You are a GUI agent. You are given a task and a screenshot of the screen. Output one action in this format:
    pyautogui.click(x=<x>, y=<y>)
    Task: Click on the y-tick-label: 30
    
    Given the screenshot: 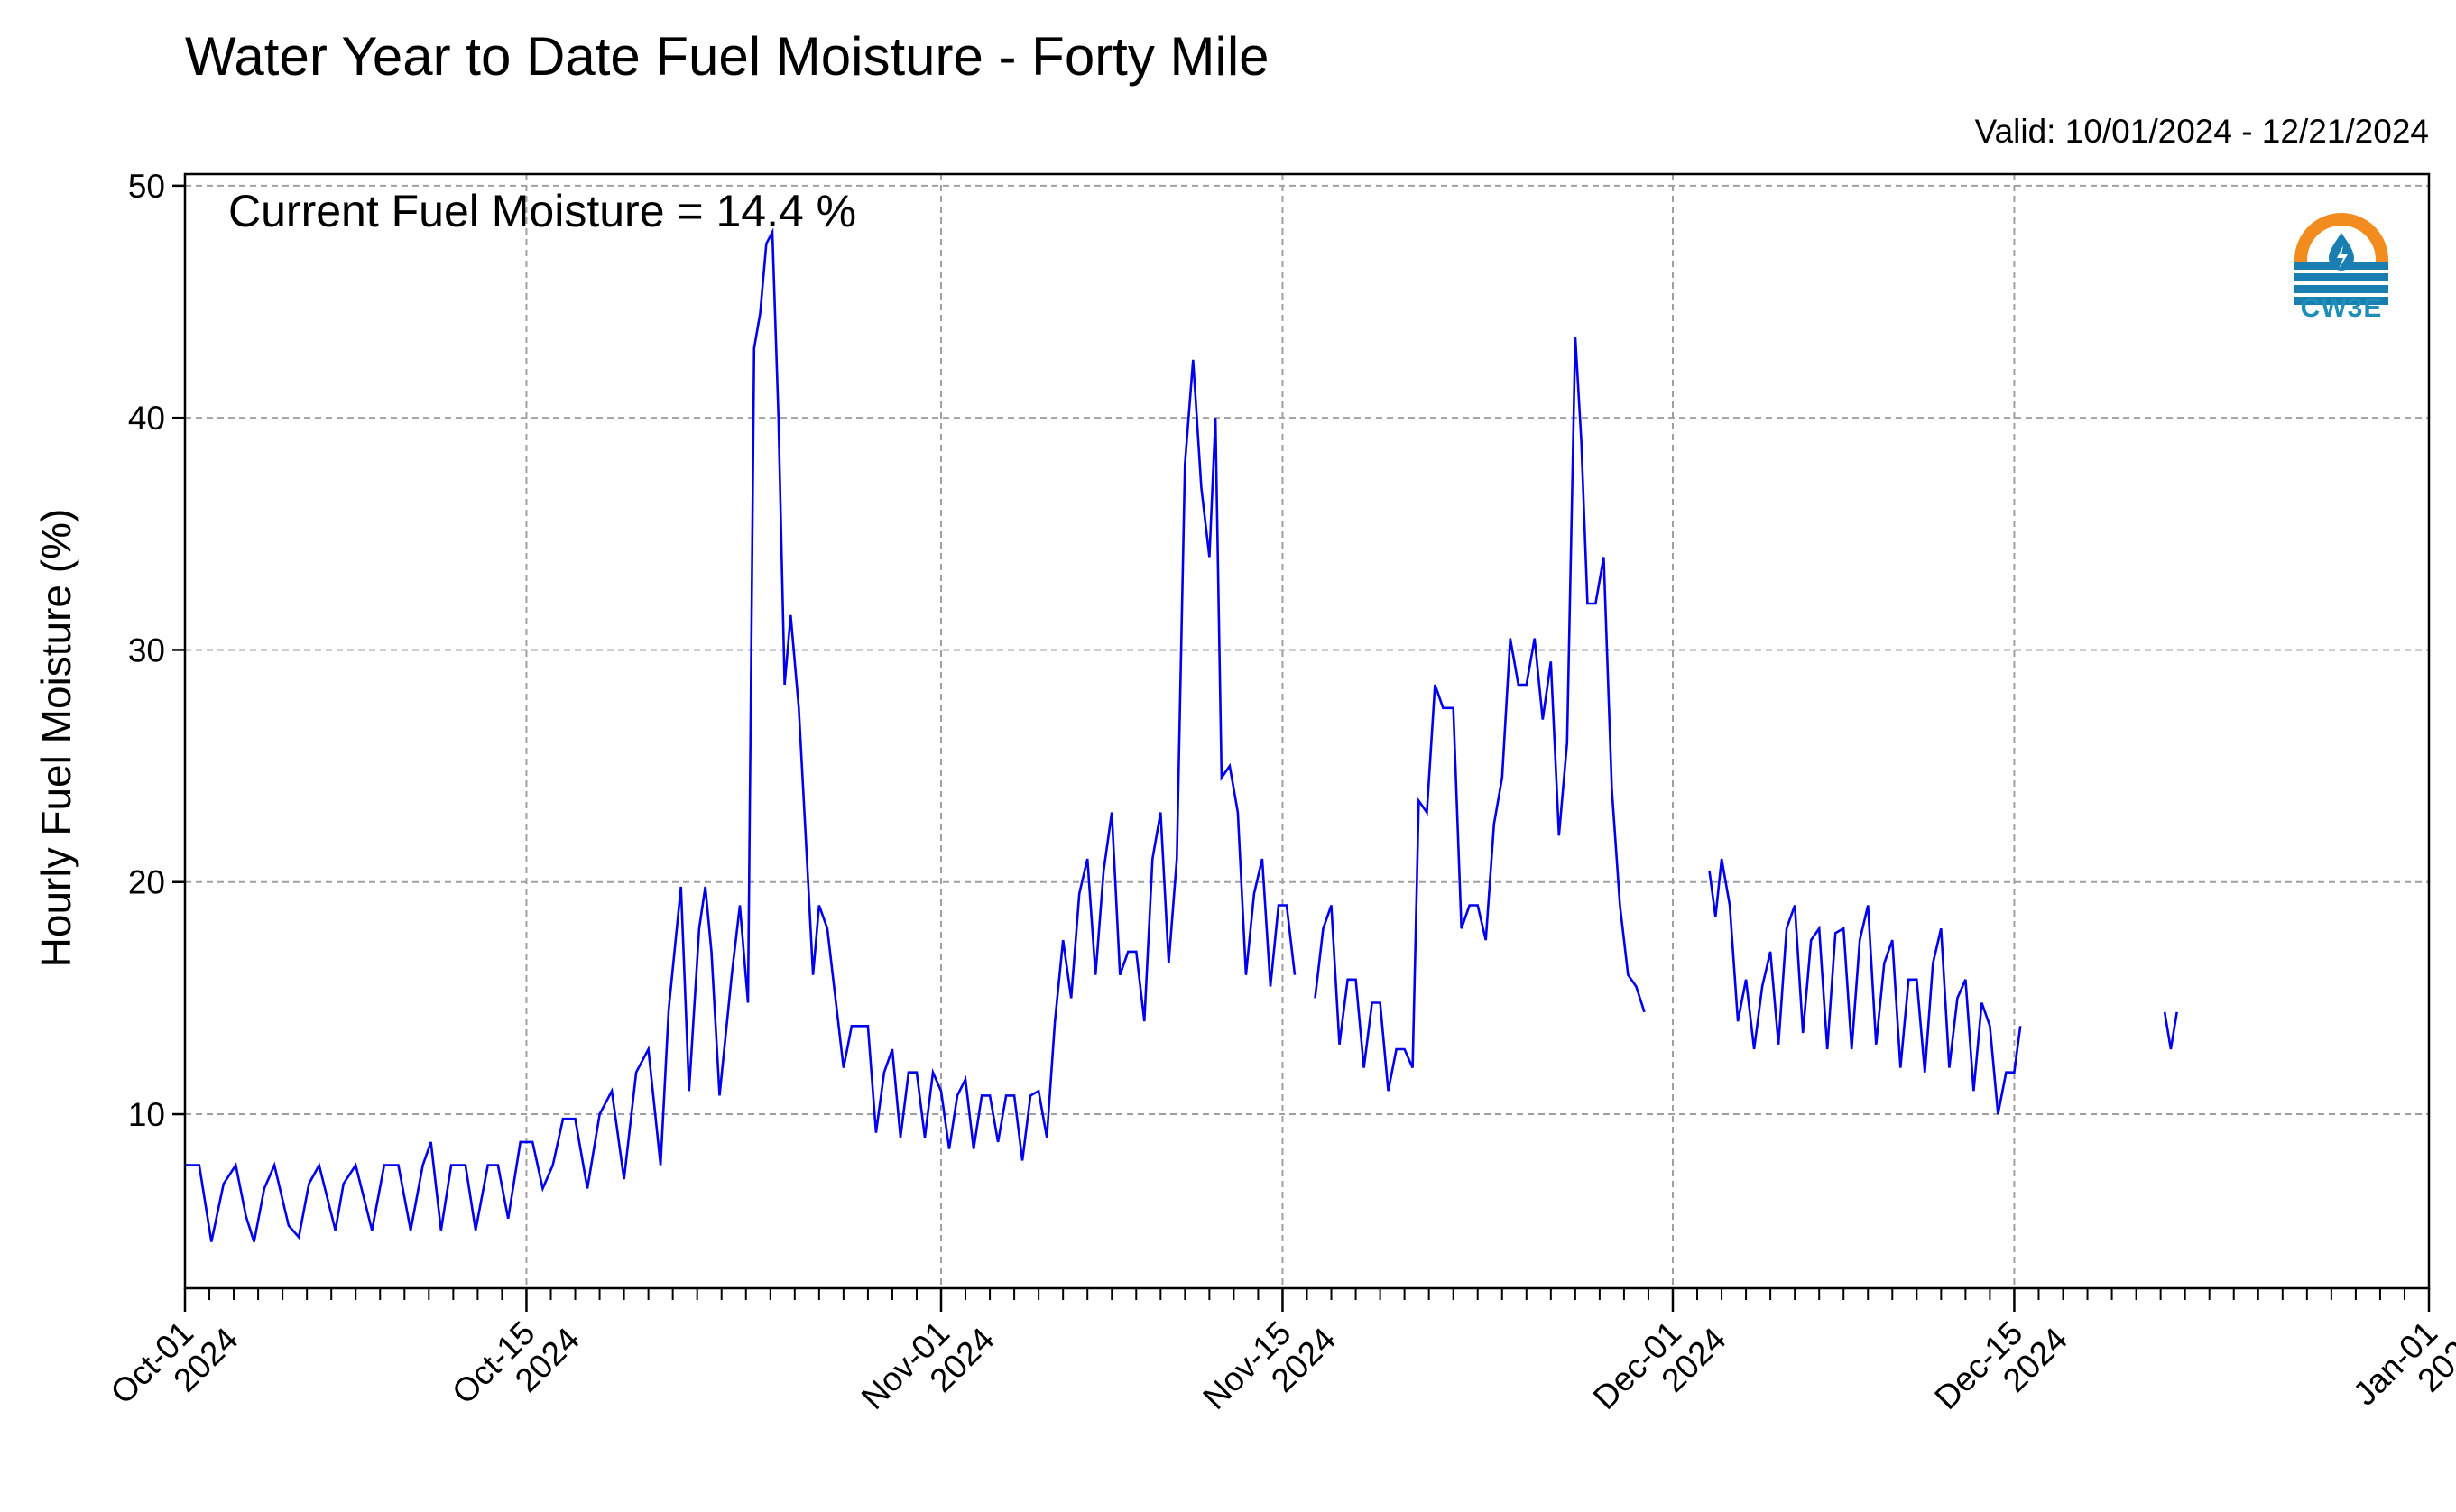 What is the action you would take?
    pyautogui.click(x=146, y=650)
    